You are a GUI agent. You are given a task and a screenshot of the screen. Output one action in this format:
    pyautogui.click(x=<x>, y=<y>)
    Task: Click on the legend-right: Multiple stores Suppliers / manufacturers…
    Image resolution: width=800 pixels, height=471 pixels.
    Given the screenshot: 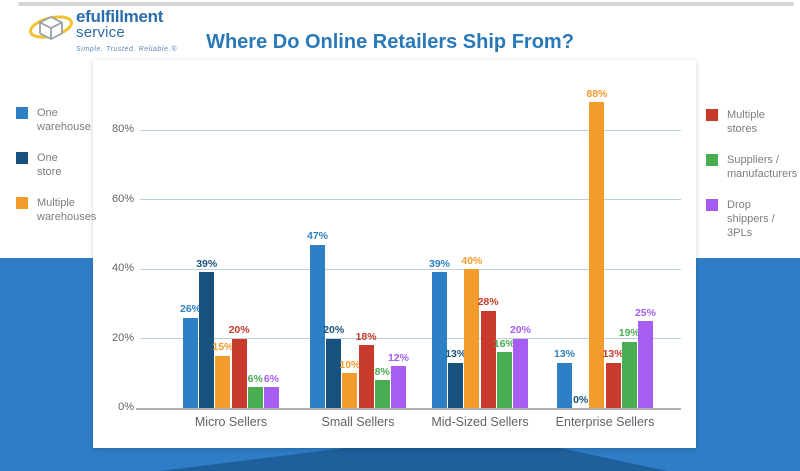 What is the action you would take?
    pyautogui.click(x=751, y=182)
    